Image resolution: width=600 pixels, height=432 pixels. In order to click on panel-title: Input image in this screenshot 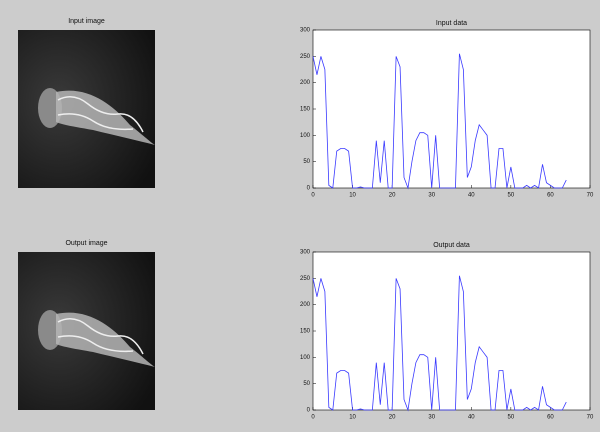, I will do `click(86, 21)`.